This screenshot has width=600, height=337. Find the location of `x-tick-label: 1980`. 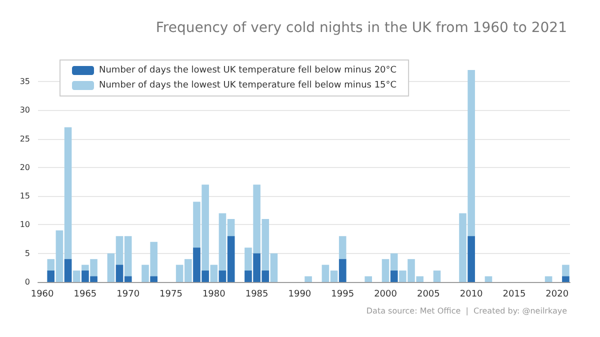

x-tick-label: 1980 is located at coordinates (214, 295).